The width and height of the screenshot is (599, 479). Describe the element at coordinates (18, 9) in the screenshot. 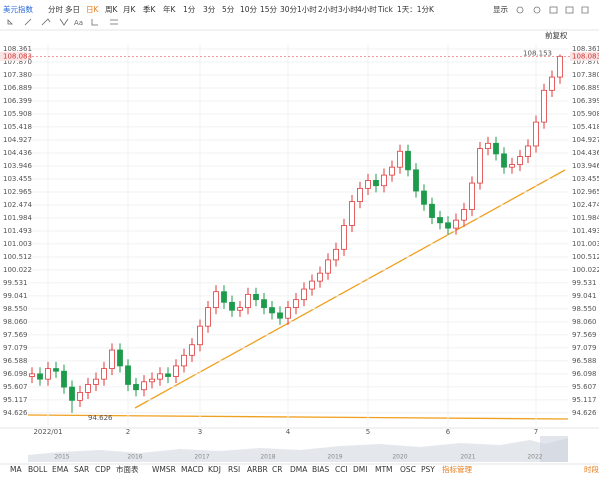

I see `symbol: 美元指数` at that location.